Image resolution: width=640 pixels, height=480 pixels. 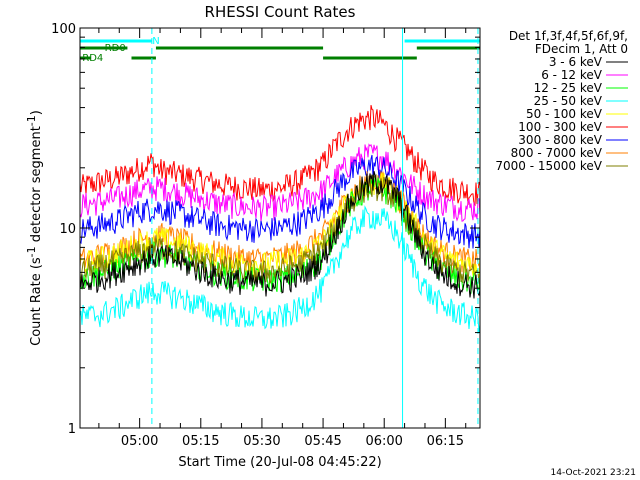 What do you see at coordinates (445, 441) in the screenshot?
I see `x-tick-label-0615: 06:15` at bounding box center [445, 441].